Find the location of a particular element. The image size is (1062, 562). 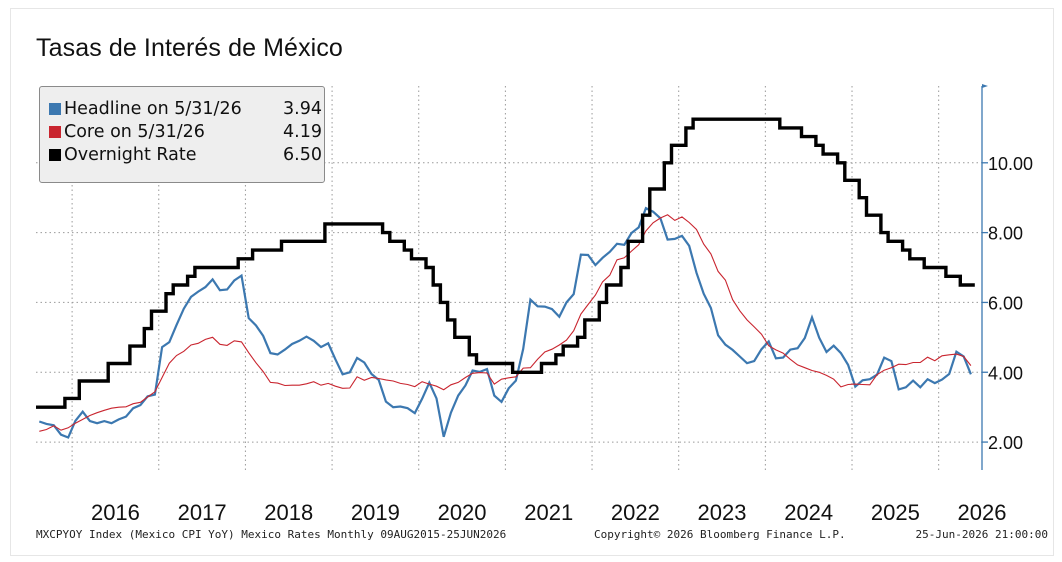

x-tick-label: 2025 is located at coordinates (895, 512).